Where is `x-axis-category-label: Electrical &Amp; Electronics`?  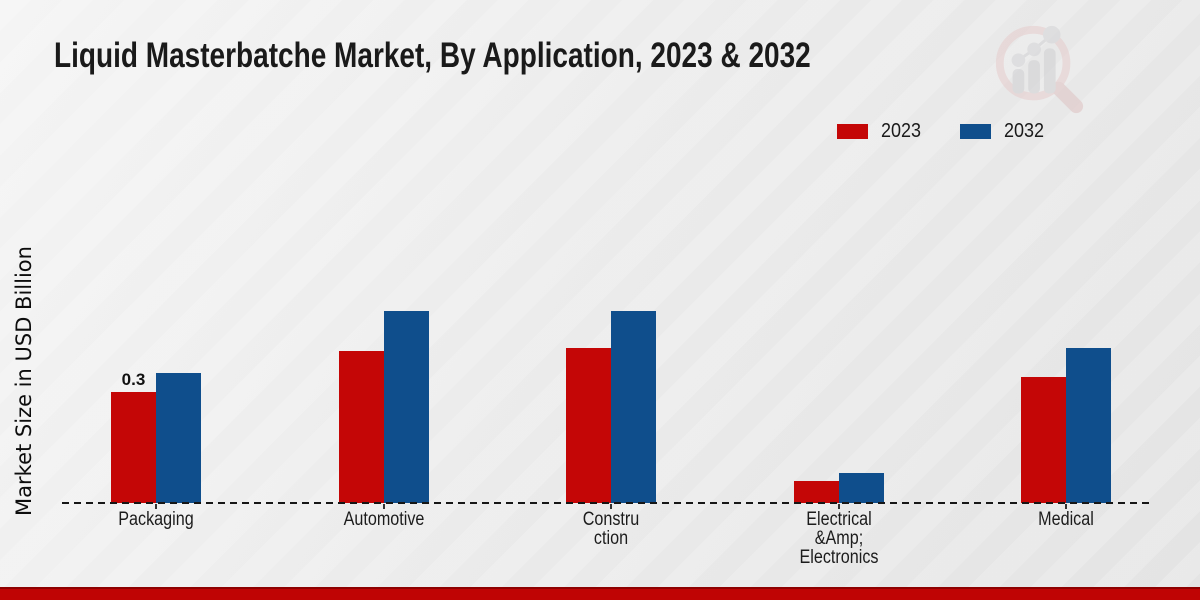
x-axis-category-label: Electrical &Amp; Electronics is located at coordinates (838, 538).